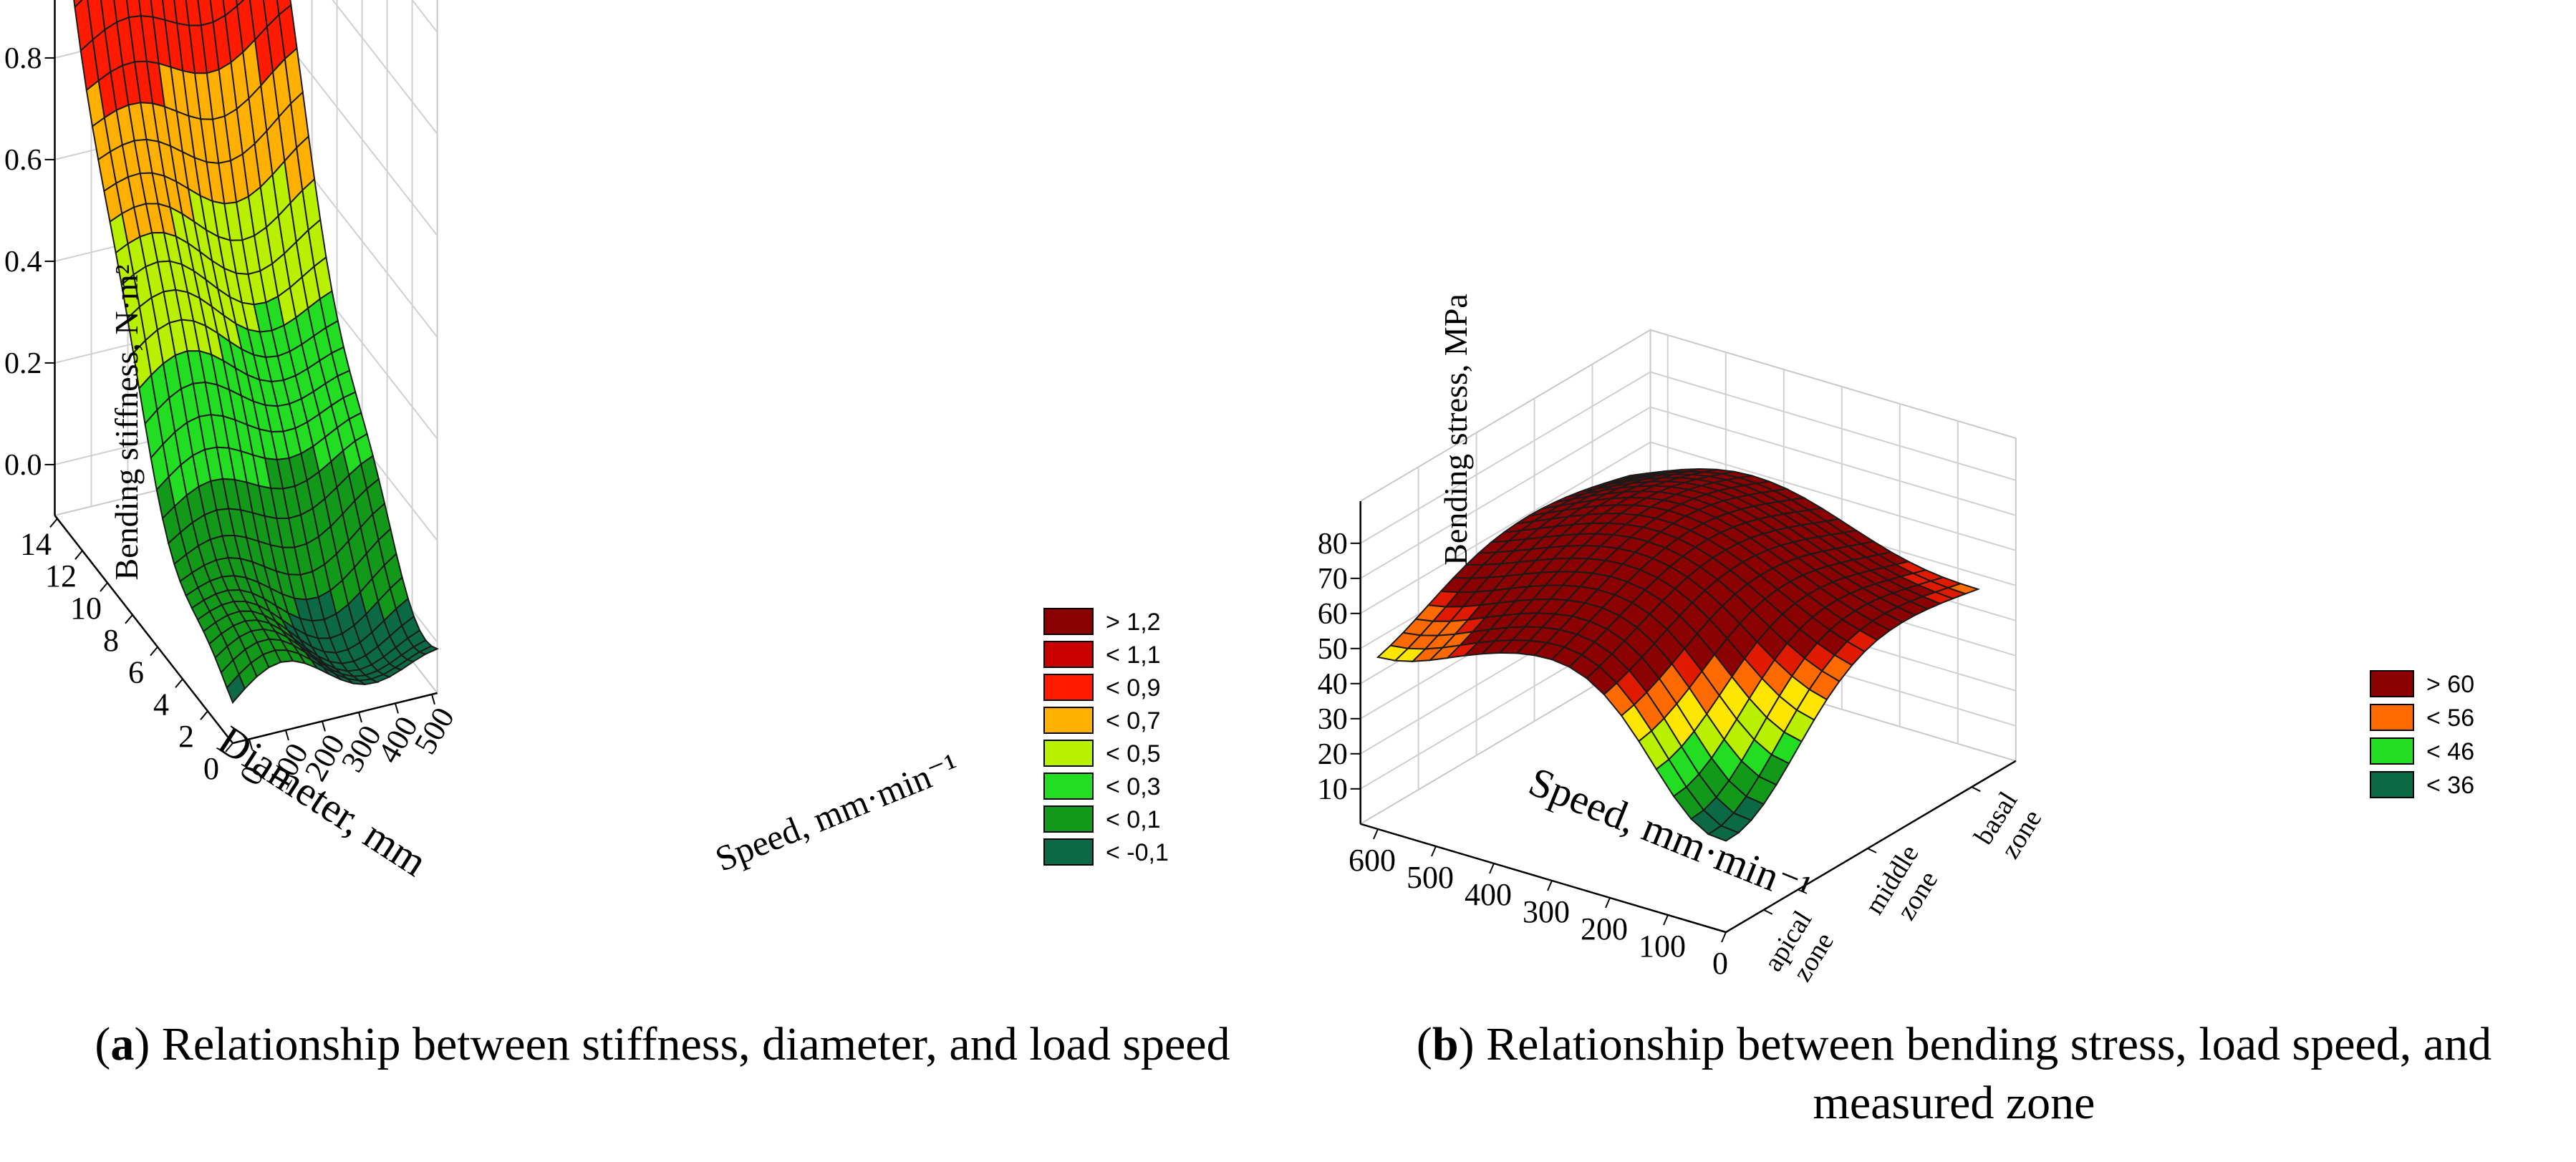 The width and height of the screenshot is (2576, 1162). What do you see at coordinates (1488, 894) in the screenshot?
I see `panel-b-x-tick-label: 400` at bounding box center [1488, 894].